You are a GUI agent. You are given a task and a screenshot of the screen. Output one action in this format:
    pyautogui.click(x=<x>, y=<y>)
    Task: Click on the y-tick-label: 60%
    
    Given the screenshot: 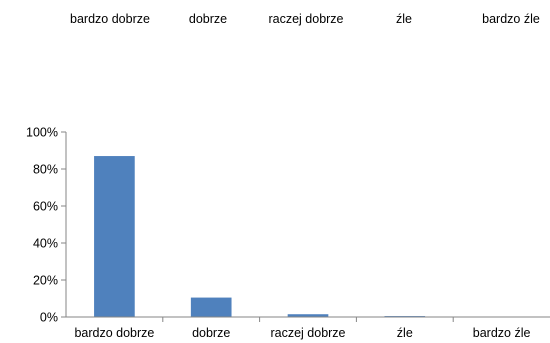 What is the action you would take?
    pyautogui.click(x=45, y=207)
    